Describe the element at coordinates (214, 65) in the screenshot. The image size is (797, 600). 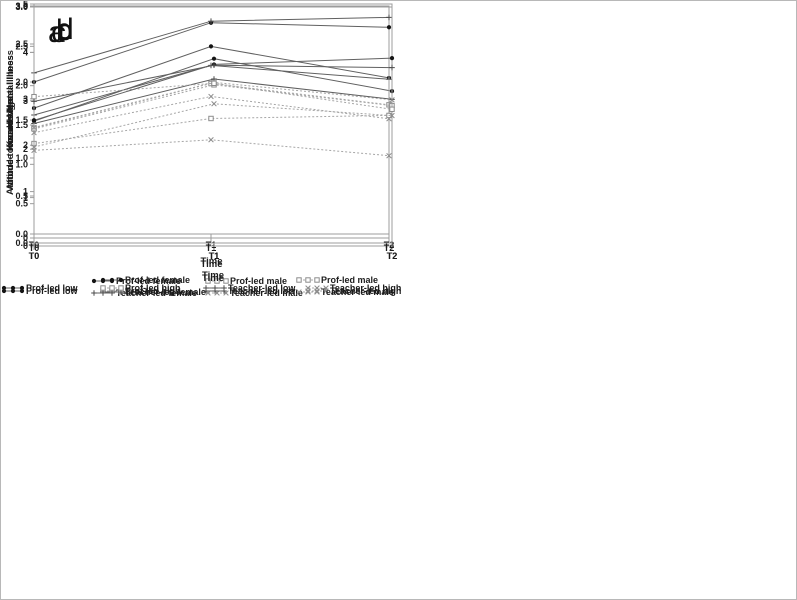
I see `plus-marker-teacher-led-low-t1` at that location.